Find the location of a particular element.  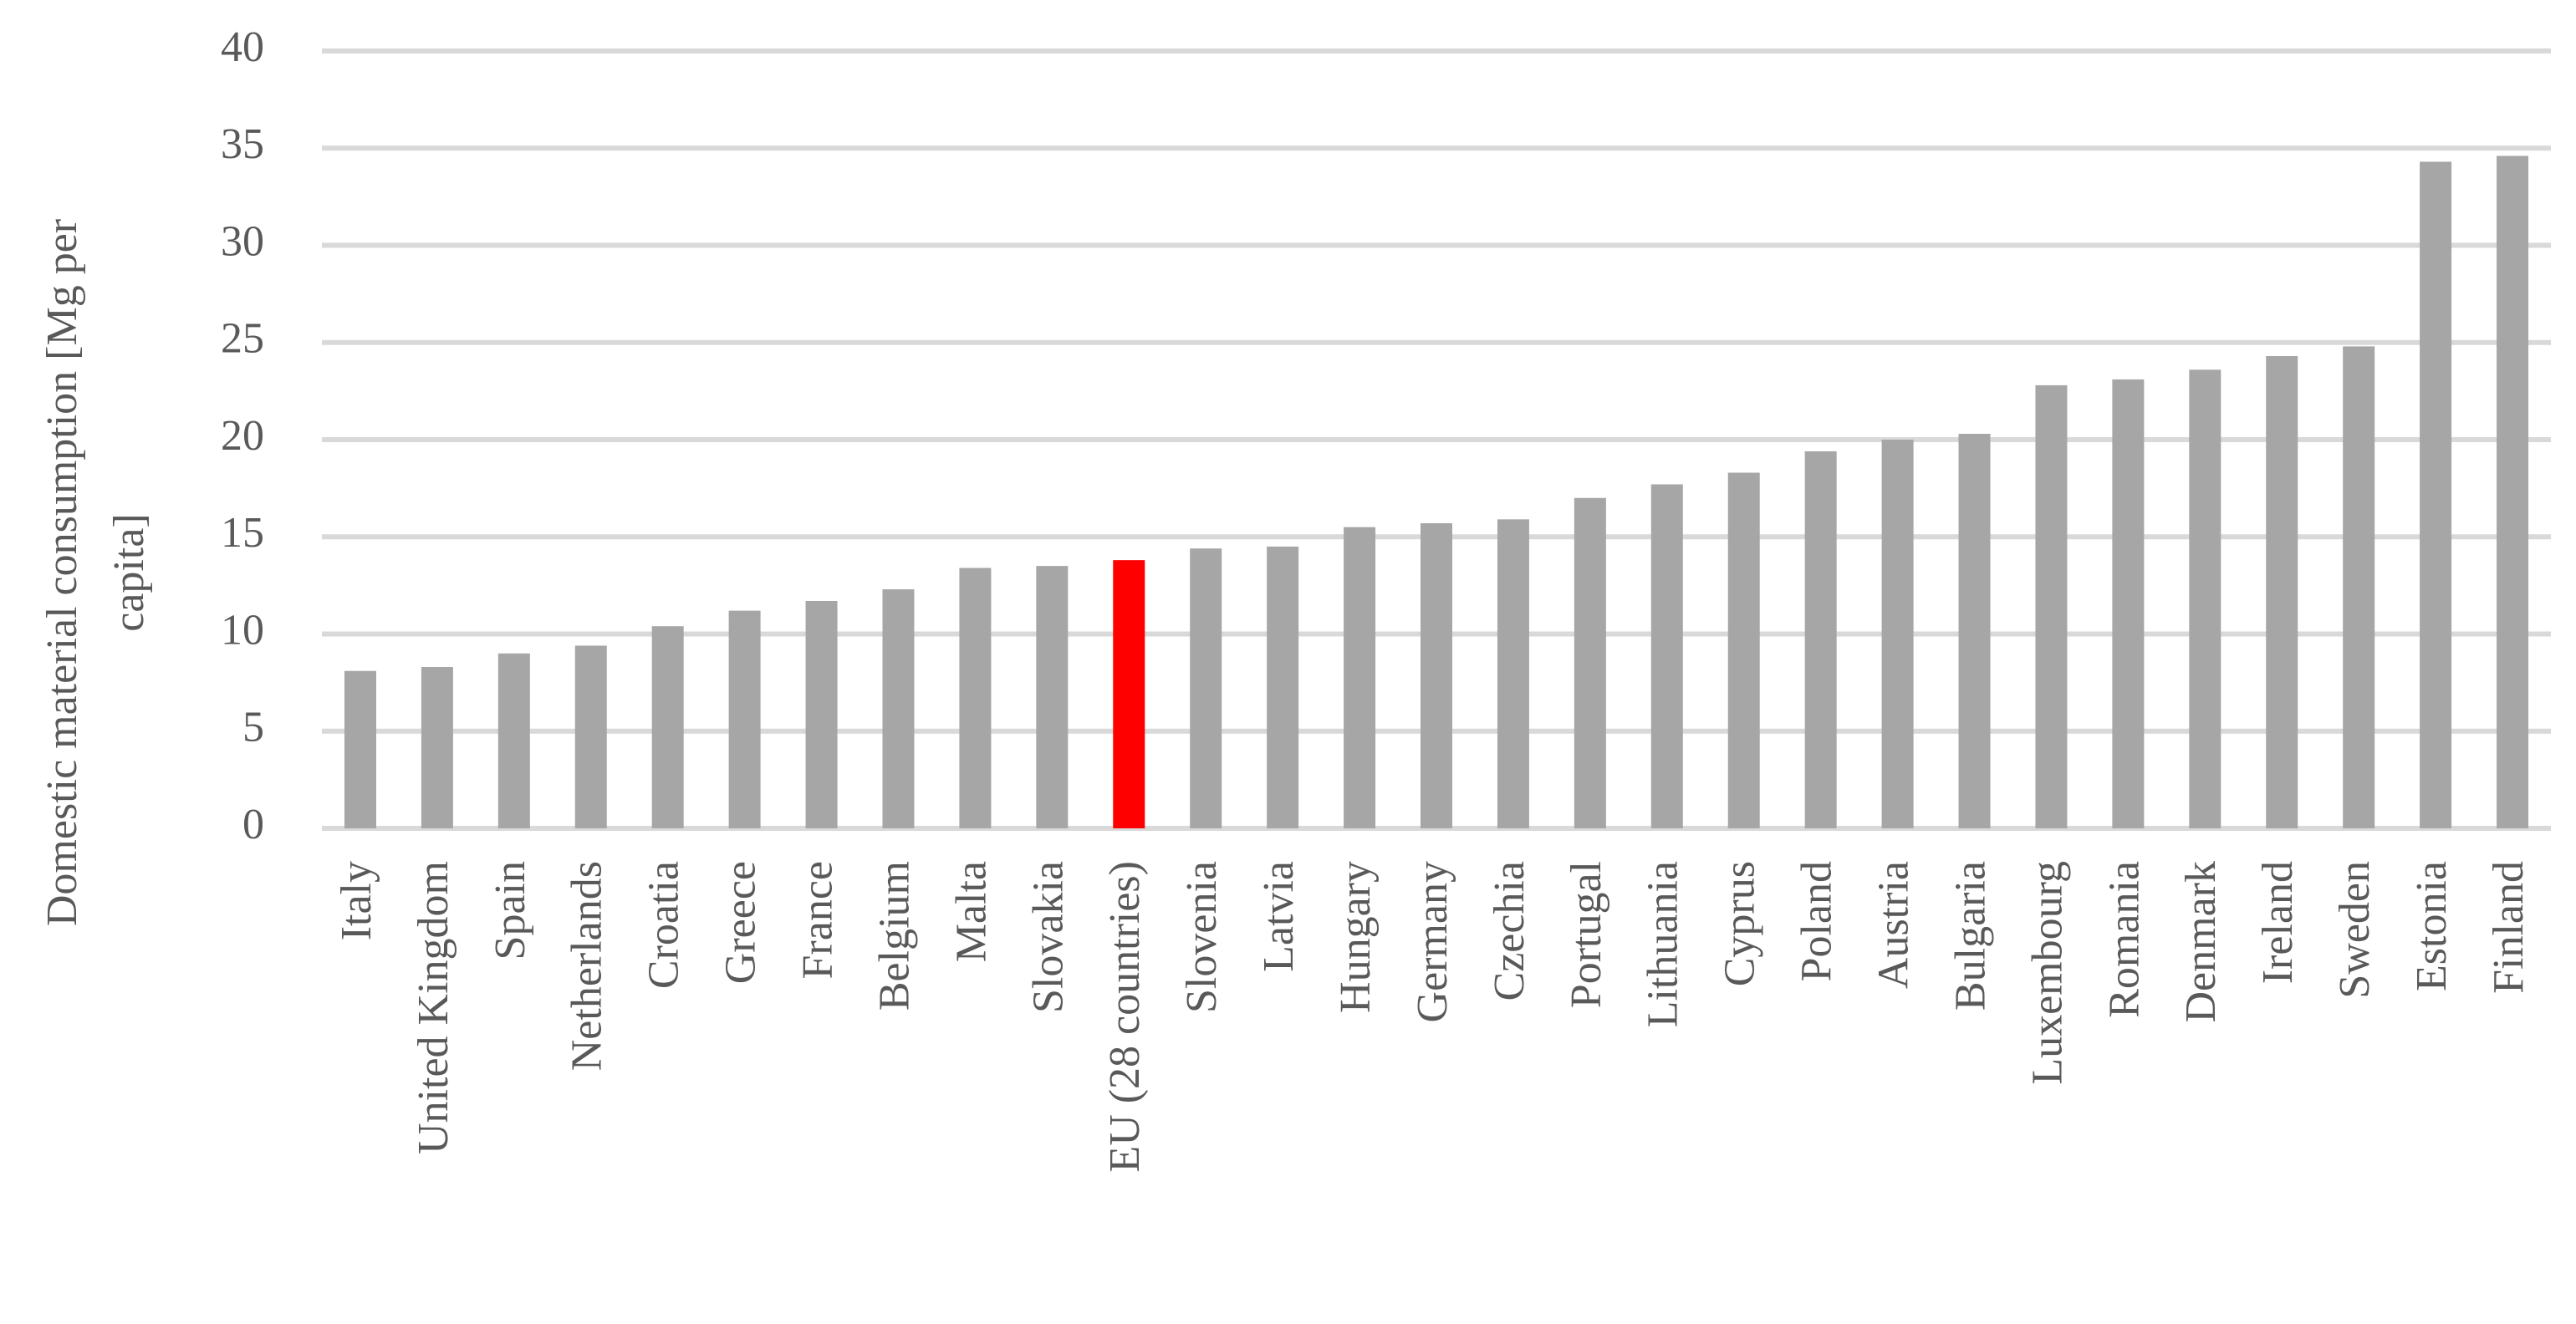

y-tick-label: 10 is located at coordinates (243, 630).